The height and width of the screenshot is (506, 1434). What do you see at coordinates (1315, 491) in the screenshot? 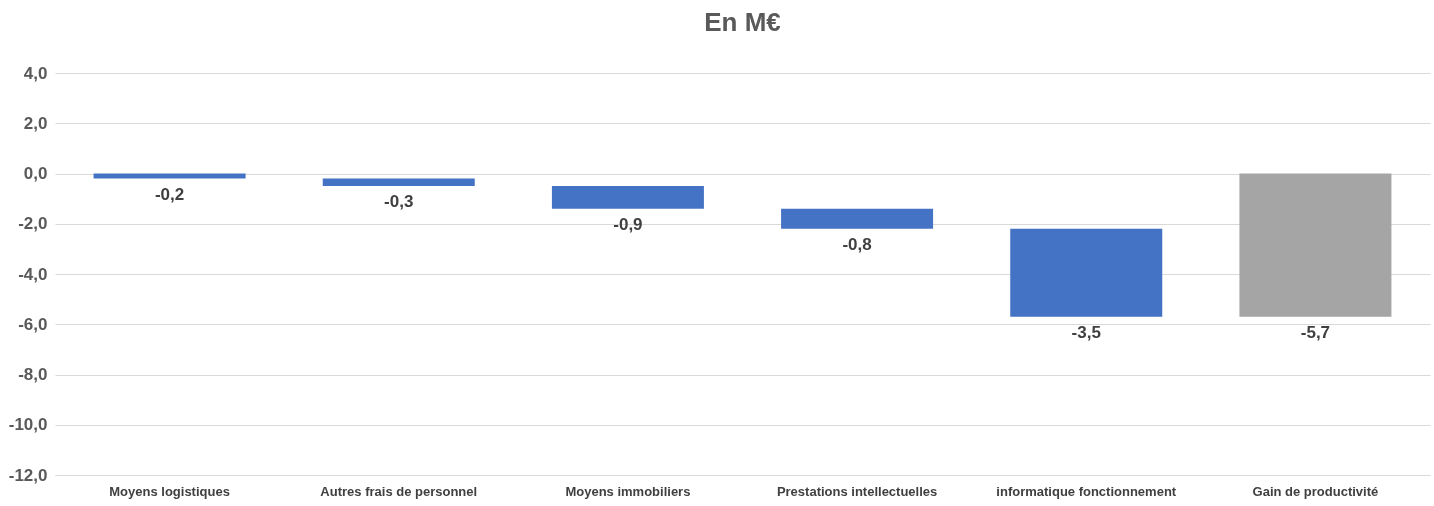
I see `x-tick-label: Gain de productivité` at bounding box center [1315, 491].